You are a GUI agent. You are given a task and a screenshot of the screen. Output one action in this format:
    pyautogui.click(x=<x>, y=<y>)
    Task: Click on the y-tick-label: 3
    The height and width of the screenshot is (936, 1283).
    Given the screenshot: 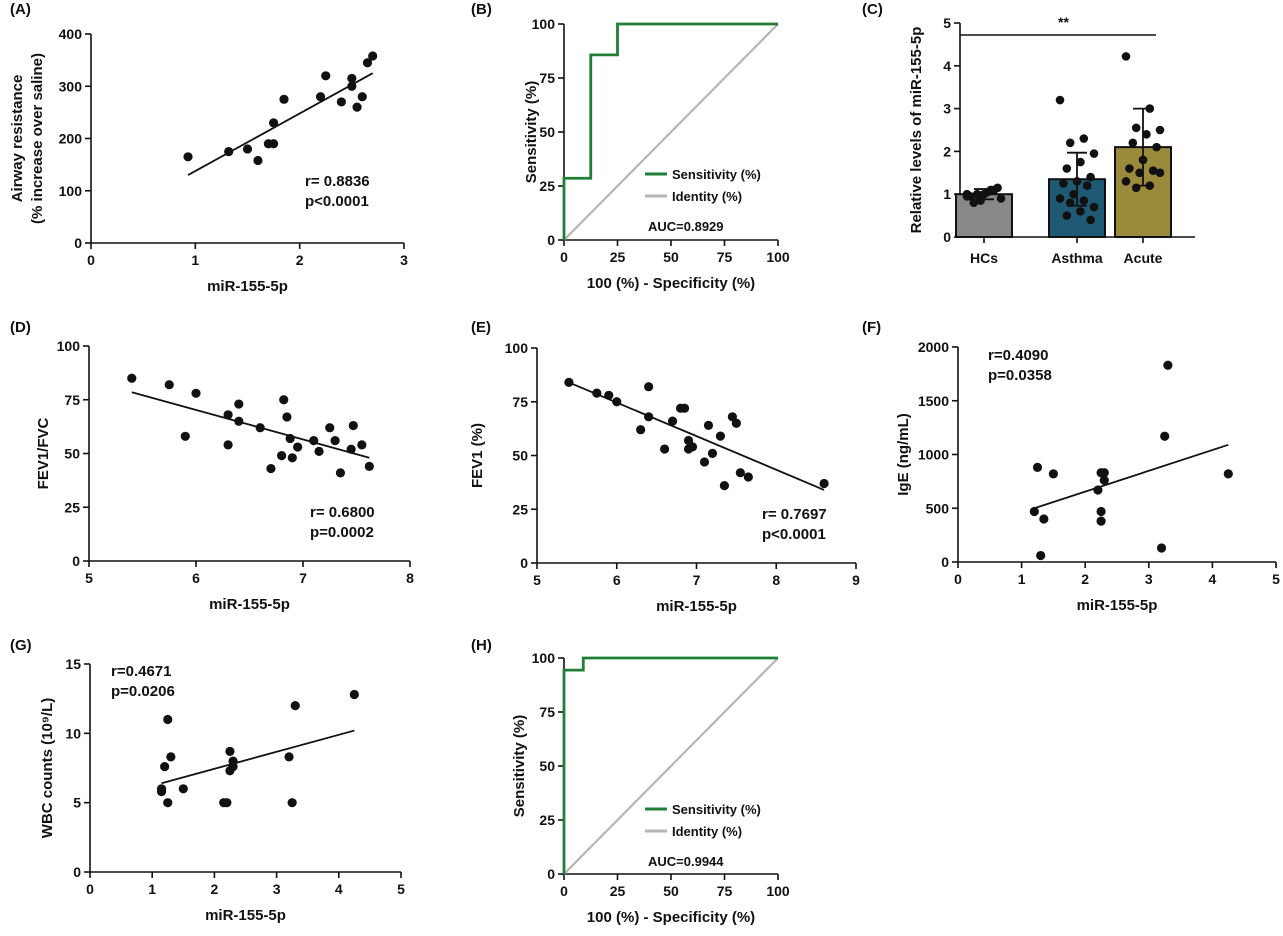 What is the action you would take?
    pyautogui.click(x=947, y=109)
    